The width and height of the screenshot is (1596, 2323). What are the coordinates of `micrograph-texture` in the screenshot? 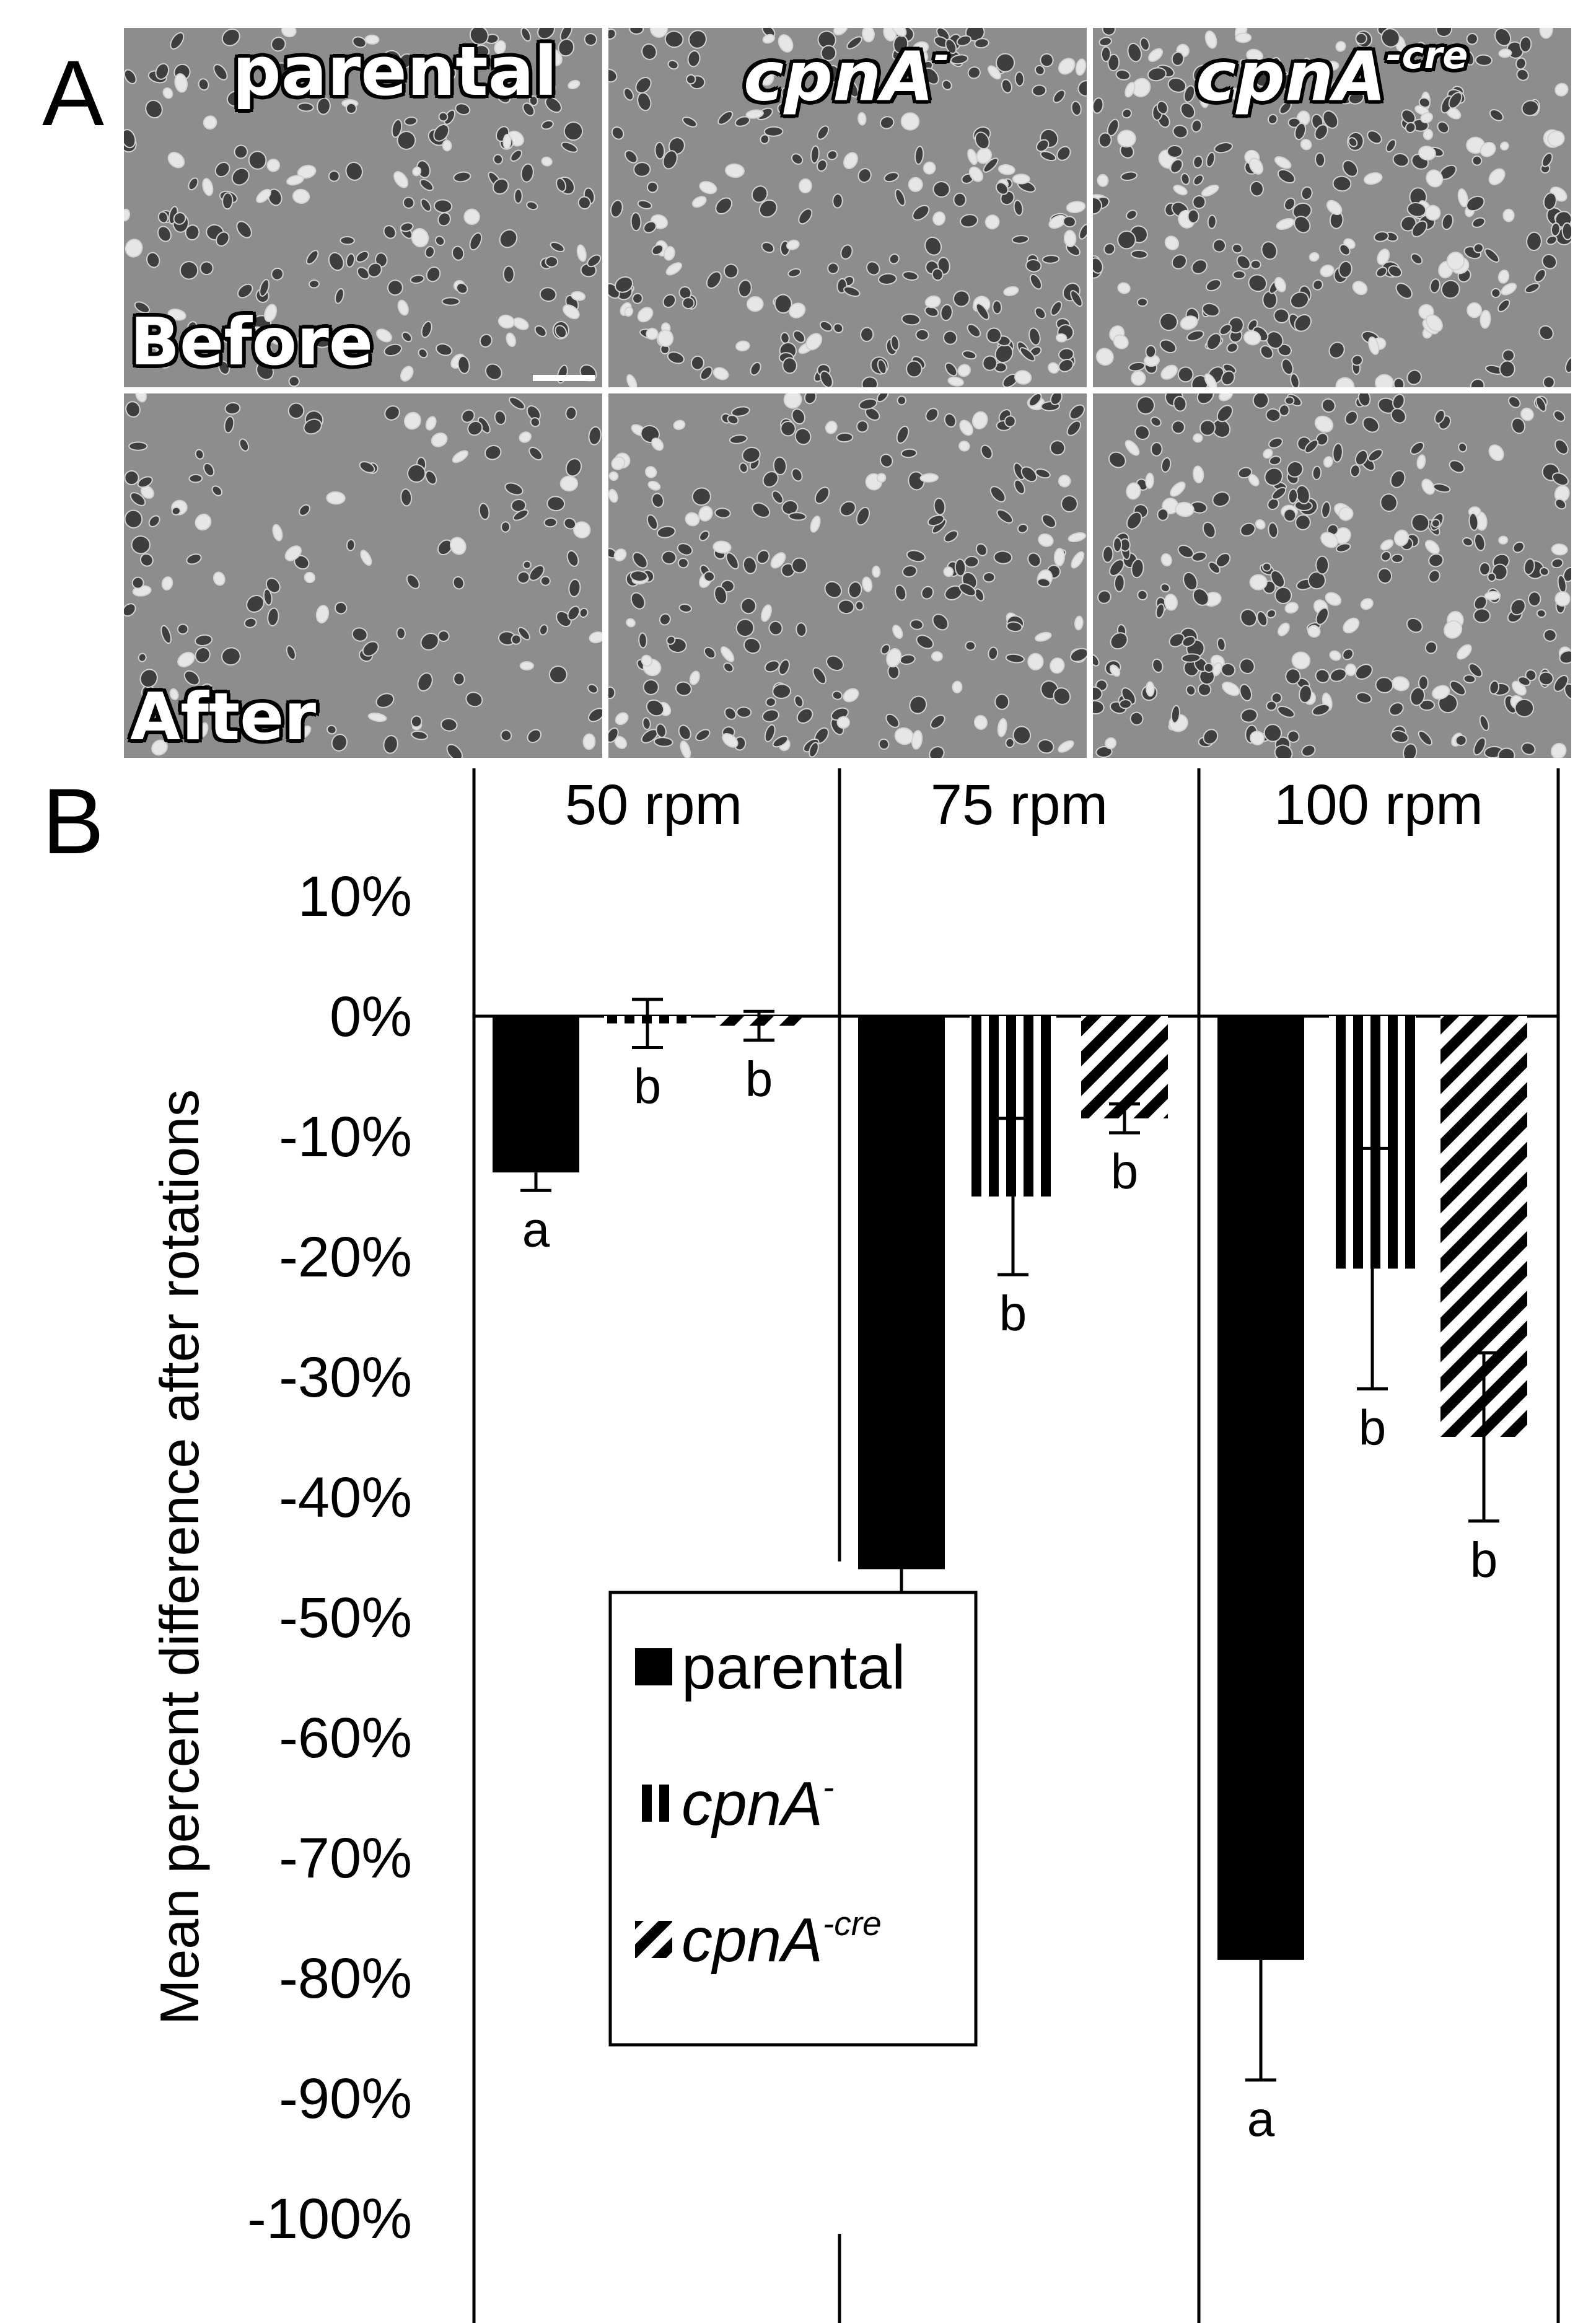 It's located at (1332, 575).